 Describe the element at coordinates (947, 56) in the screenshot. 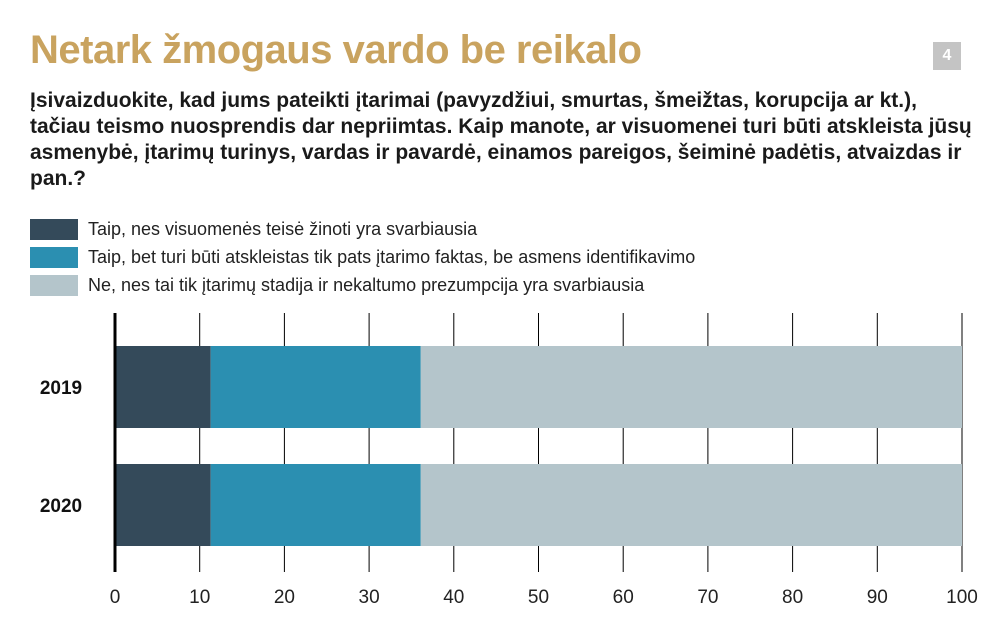

I see `page-number-badge: 4` at that location.